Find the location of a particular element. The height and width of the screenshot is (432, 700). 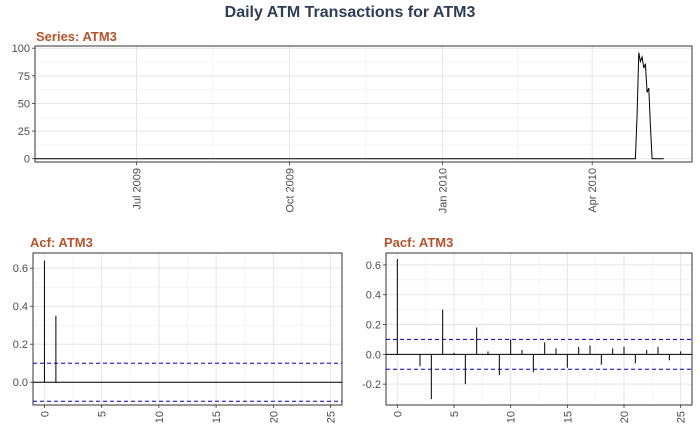

series-y-tick-label: 25 is located at coordinates (24, 132).